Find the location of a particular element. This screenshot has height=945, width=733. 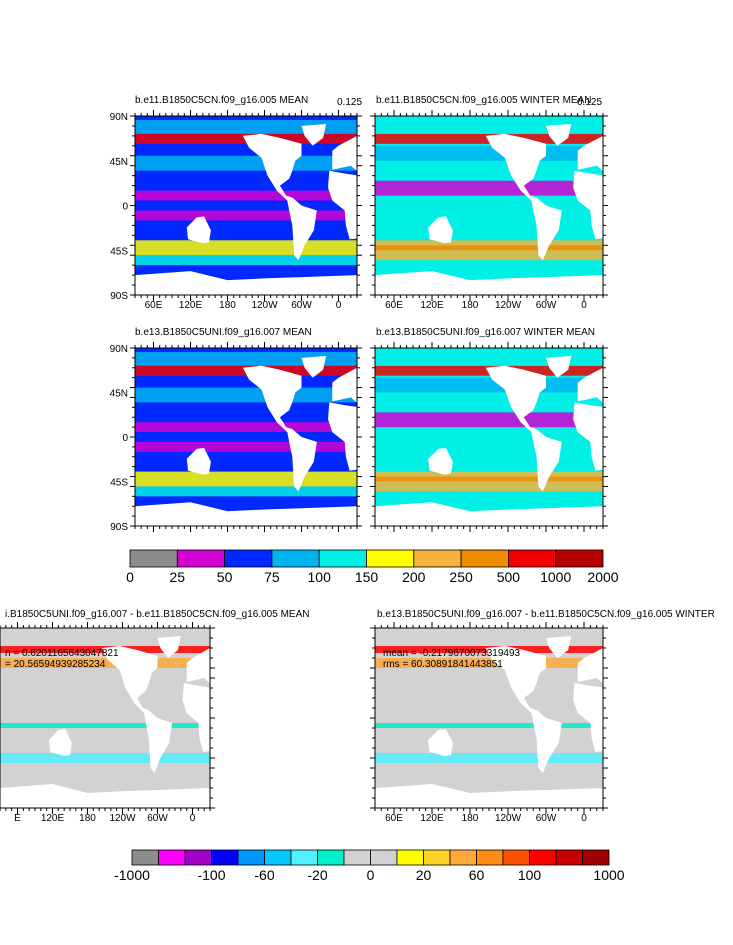

panel-5-stat: n = 0.6201165643047821 is located at coordinates (62, 653).